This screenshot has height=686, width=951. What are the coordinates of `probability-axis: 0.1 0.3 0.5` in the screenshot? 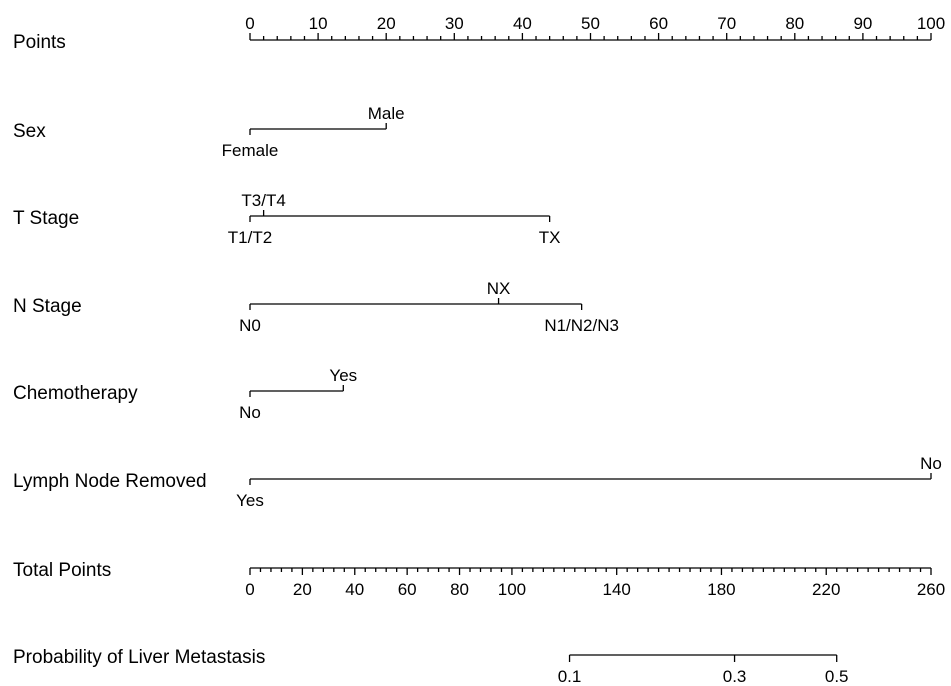 It's located at (703, 670).